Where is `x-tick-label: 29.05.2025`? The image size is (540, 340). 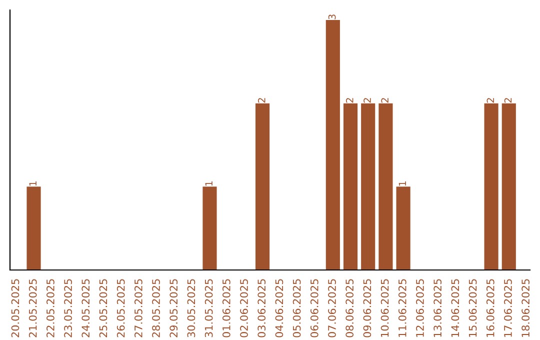
x-tick-label: 29.05.2025 is located at coordinates (174, 308).